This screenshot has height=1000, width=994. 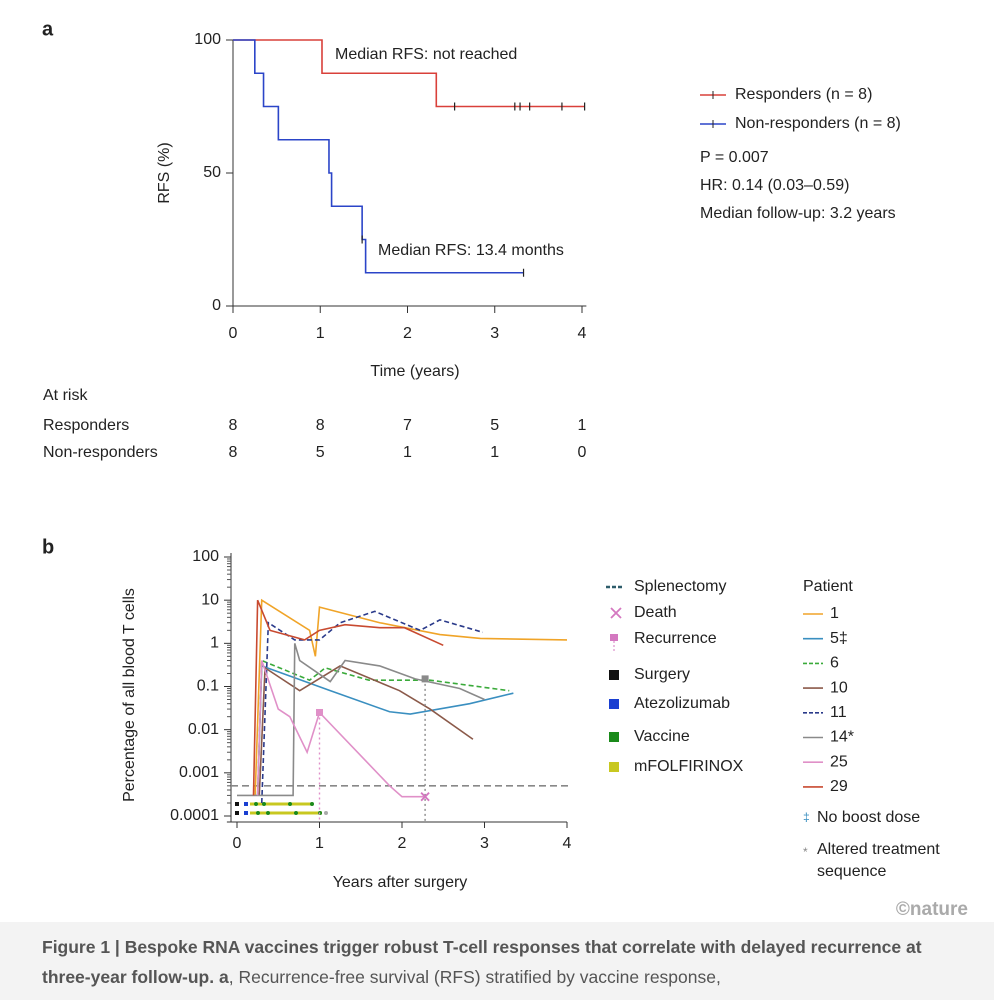 I want to click on x-axis-label: Time (years), so click(x=414, y=371).